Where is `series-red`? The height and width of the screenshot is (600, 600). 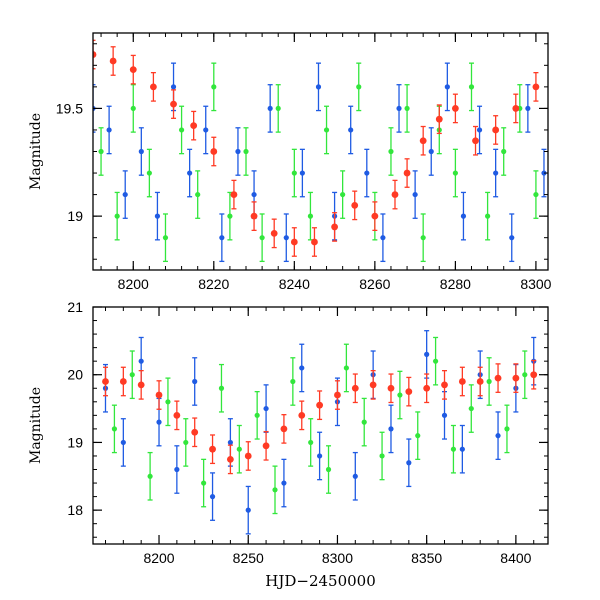 series-red is located at coordinates (320, 417).